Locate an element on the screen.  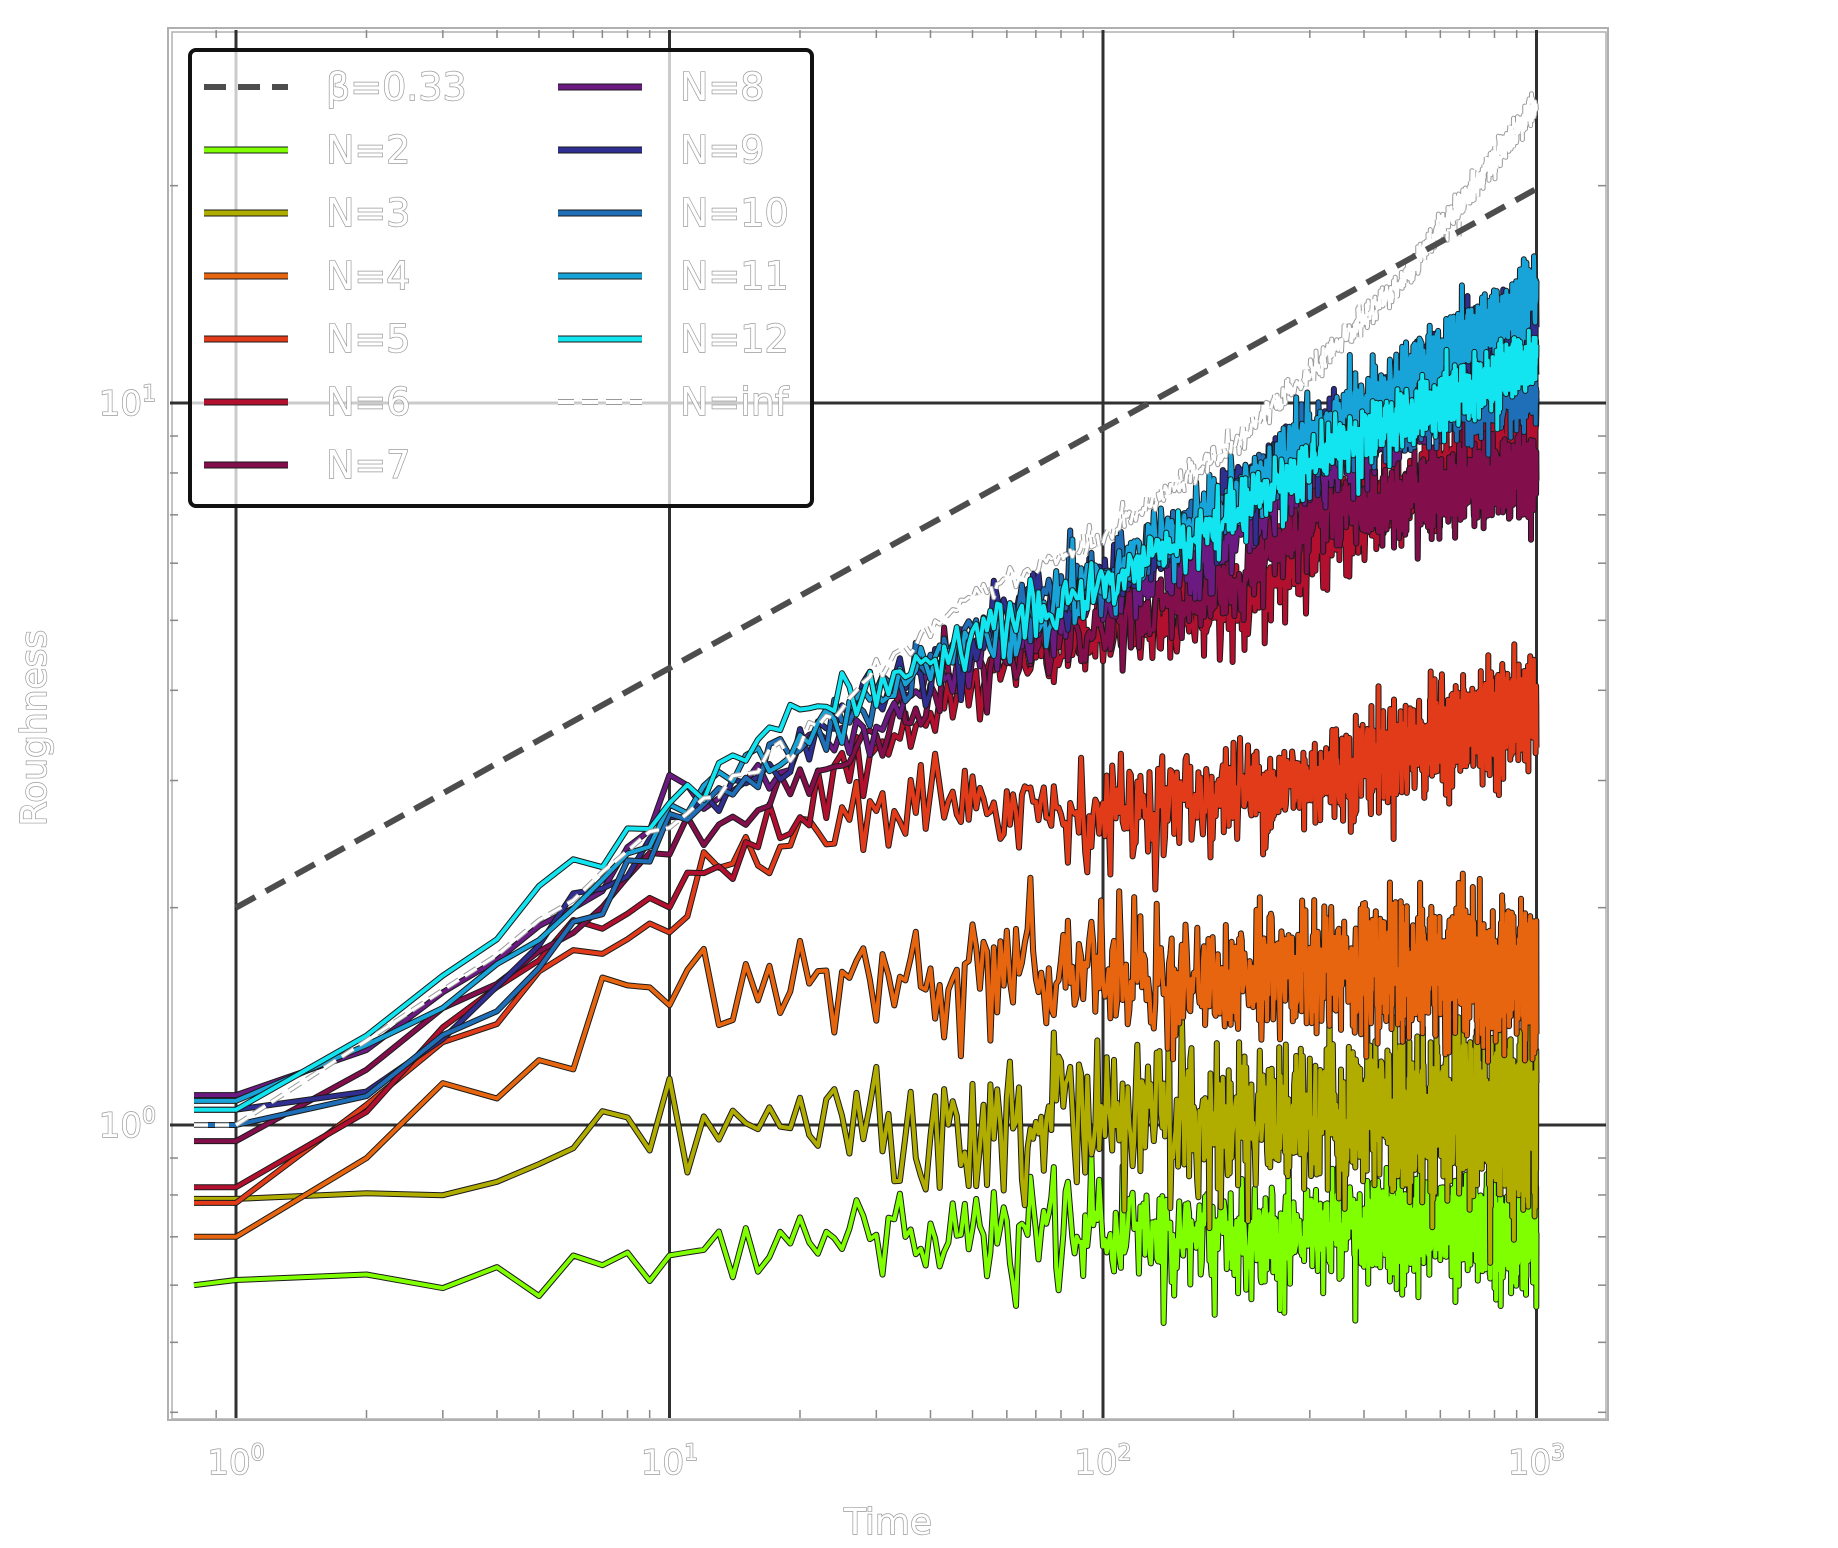
legend-entry-11: N=12 is located at coordinates (673, 339).